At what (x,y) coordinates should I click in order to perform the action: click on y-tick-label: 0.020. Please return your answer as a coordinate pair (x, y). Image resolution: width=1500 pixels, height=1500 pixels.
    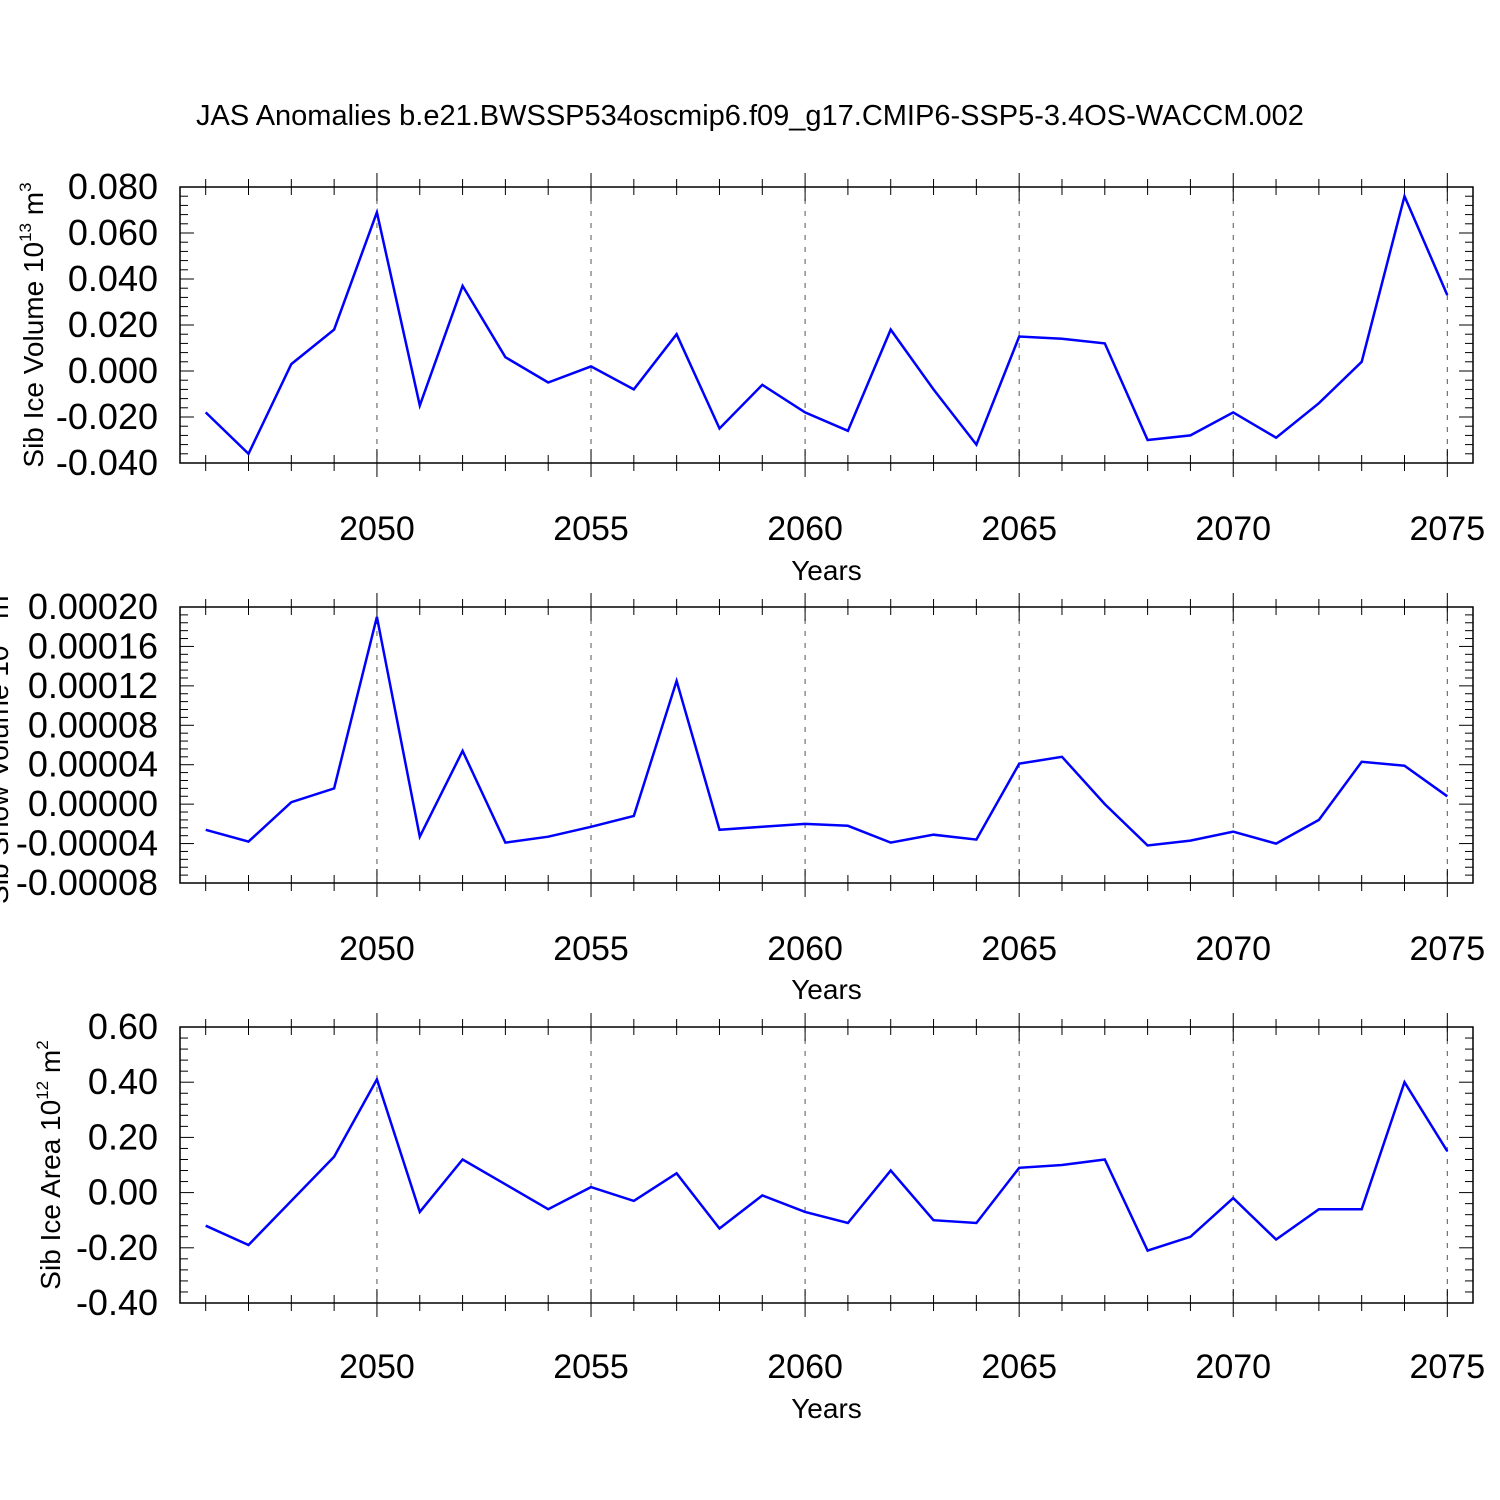
    Looking at the image, I should click on (113, 324).